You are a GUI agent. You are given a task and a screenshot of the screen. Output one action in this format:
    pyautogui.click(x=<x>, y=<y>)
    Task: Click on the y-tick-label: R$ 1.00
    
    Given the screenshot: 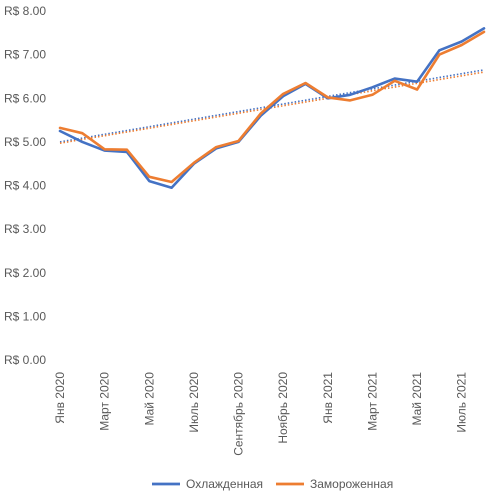 What is the action you would take?
    pyautogui.click(x=25, y=316)
    